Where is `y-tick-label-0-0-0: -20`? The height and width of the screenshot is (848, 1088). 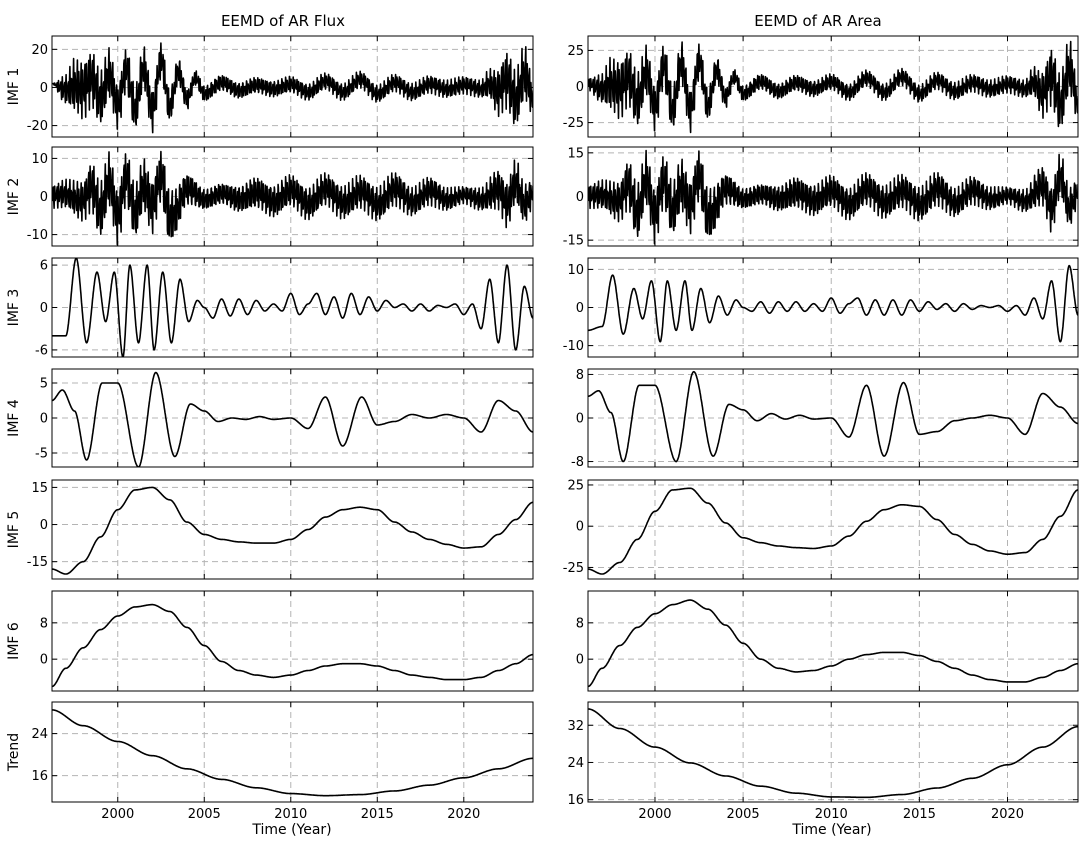
y-tick-label-0-0-0: -20 is located at coordinates (37, 126).